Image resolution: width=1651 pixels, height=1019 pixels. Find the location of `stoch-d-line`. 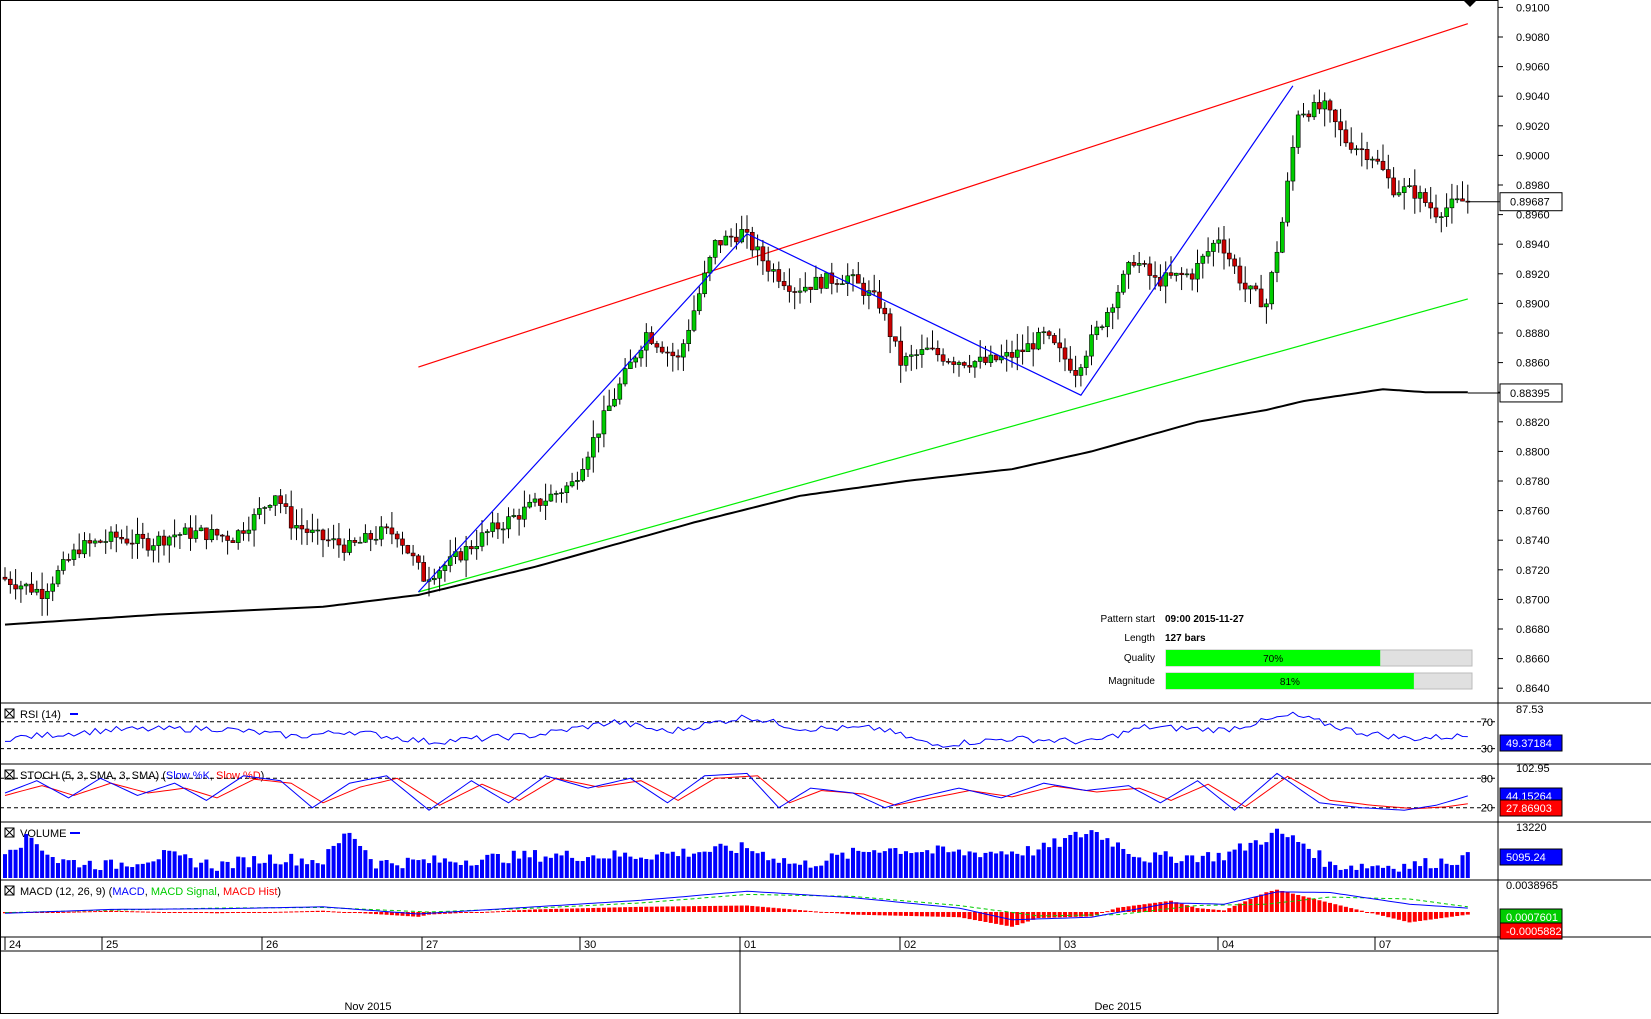

stoch-d-line is located at coordinates (736, 792).